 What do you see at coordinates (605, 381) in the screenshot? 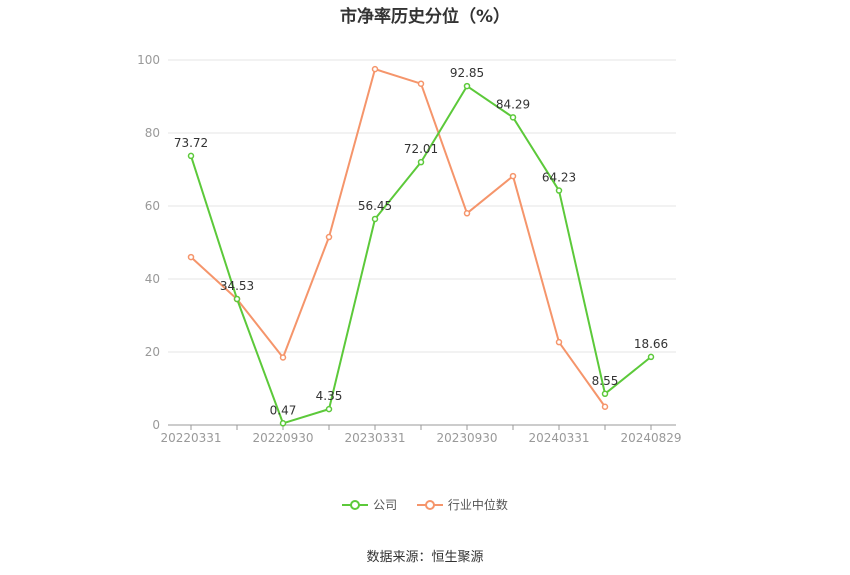
I see `data-label-20240630: 8.55` at bounding box center [605, 381].